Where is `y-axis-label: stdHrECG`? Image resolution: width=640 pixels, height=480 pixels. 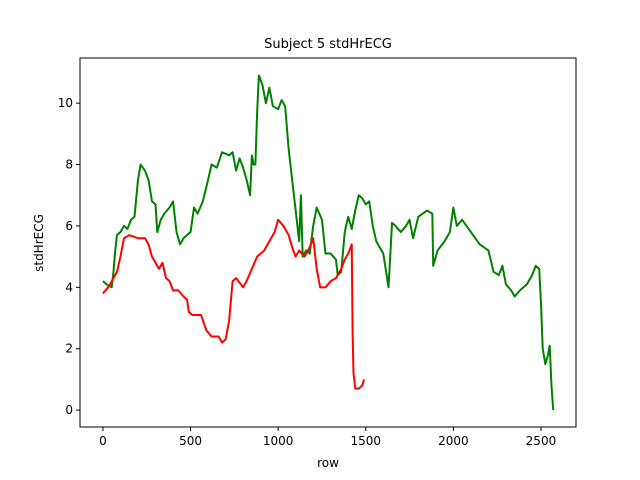 y-axis-label: stdHrECG is located at coordinates (39, 243).